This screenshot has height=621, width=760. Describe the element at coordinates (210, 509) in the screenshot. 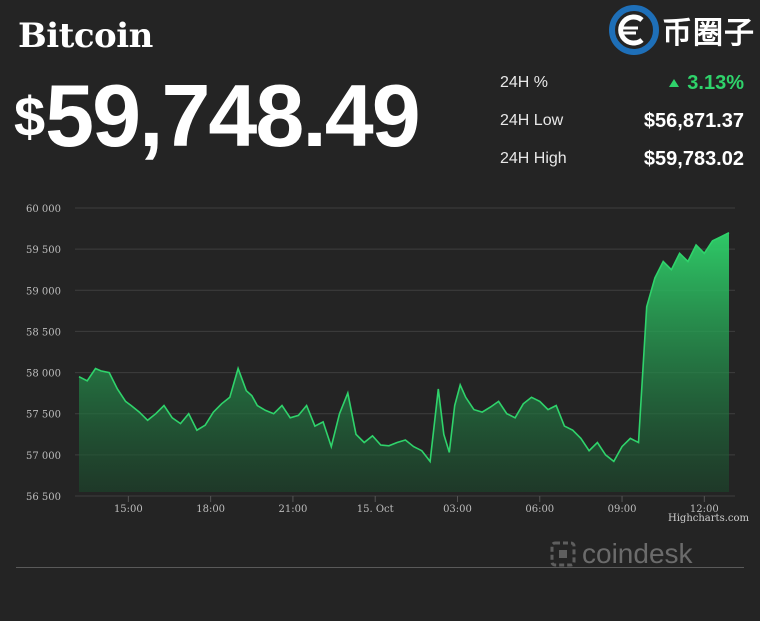

I see `x-tick-label: 18:00` at that location.